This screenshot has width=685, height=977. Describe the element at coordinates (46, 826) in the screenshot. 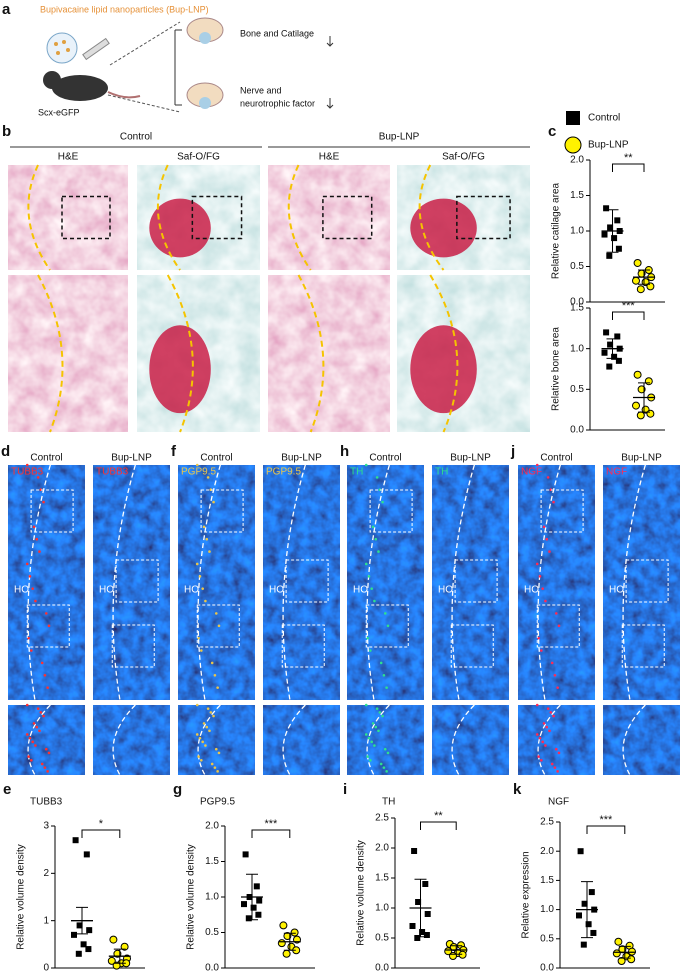

I see `y-tick-label: 3` at that location.